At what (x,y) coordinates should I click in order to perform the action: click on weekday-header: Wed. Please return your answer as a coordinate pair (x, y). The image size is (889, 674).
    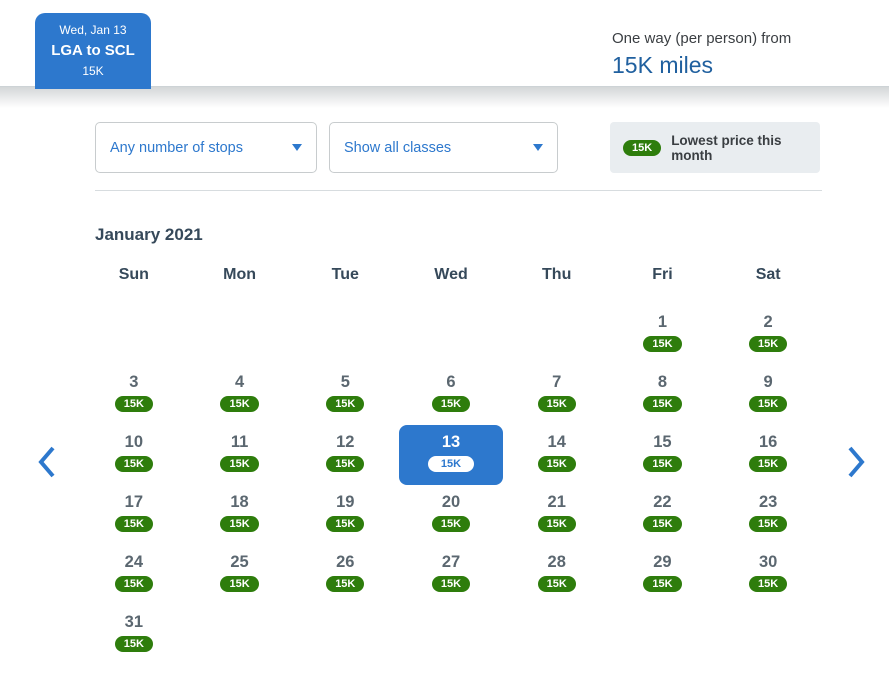
    Looking at the image, I should click on (451, 274).